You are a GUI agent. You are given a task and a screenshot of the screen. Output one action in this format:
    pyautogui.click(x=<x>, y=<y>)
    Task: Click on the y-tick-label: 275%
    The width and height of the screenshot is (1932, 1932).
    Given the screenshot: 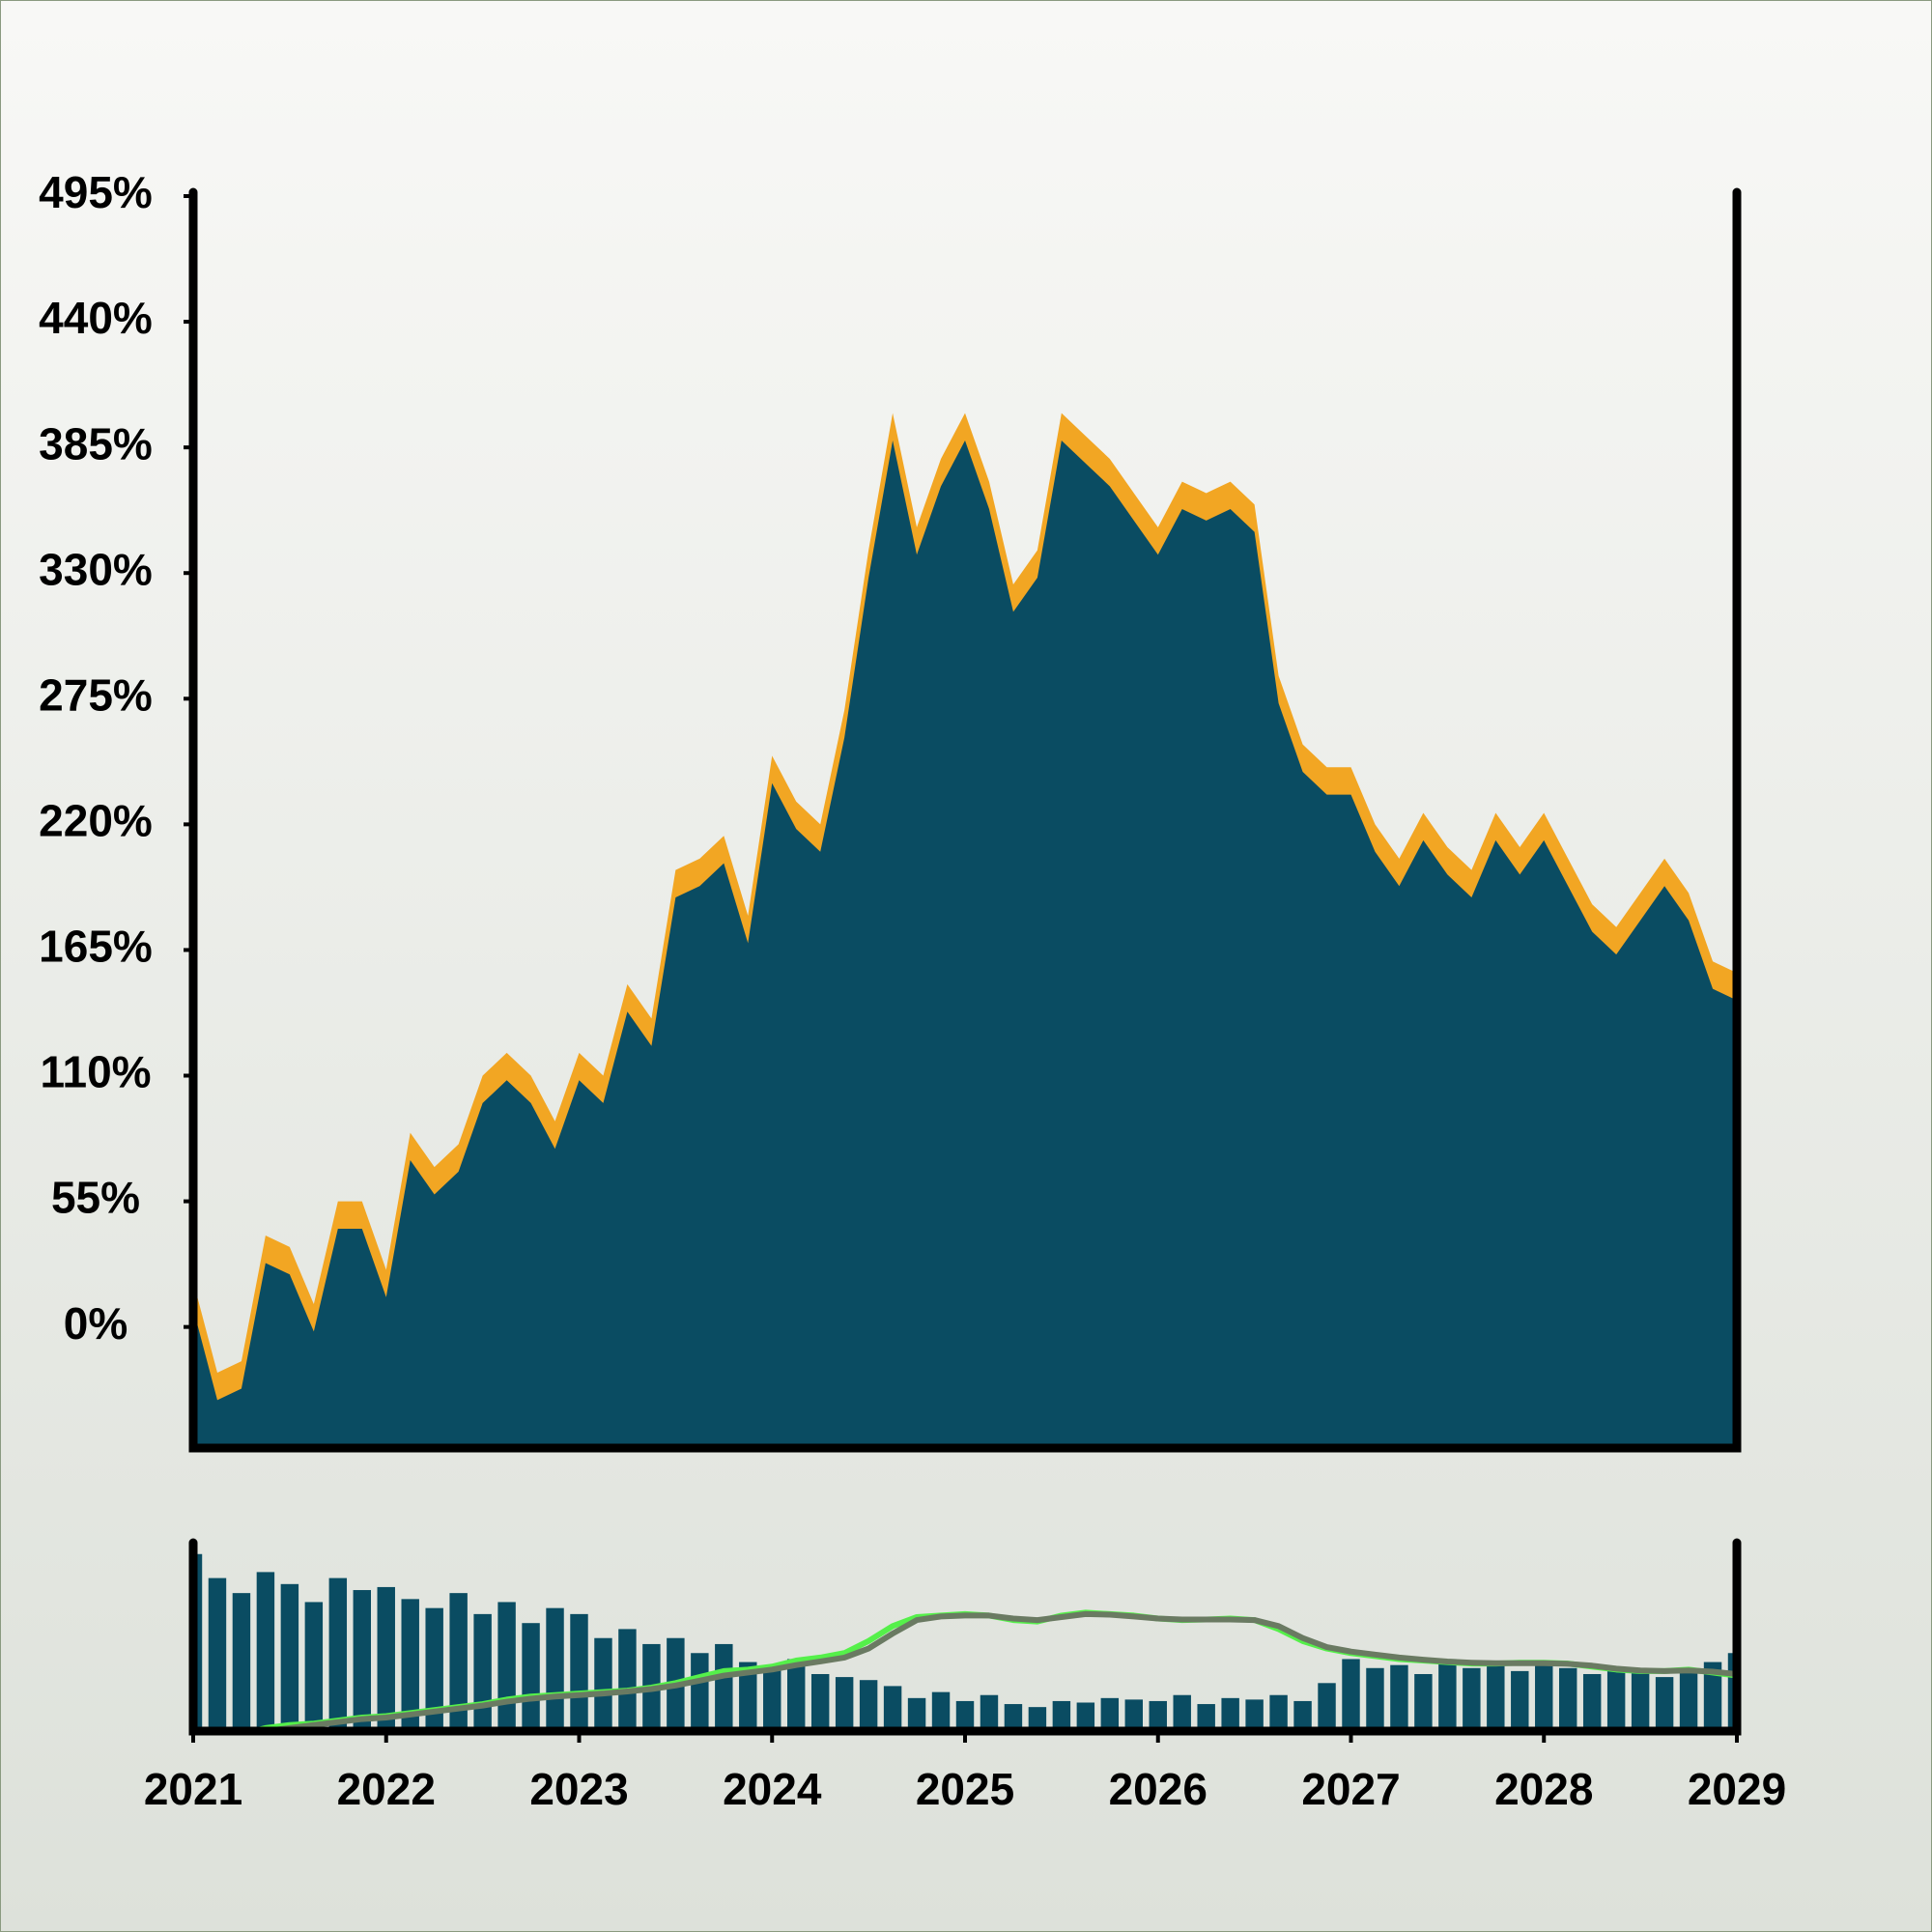 What is the action you would take?
    pyautogui.click(x=96, y=694)
    